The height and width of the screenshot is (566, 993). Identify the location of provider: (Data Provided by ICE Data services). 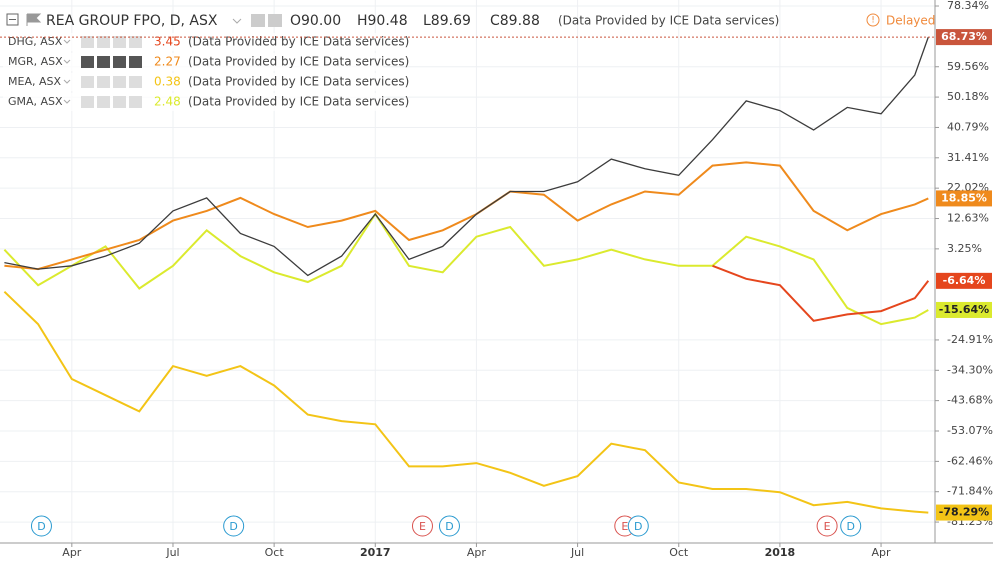
(668, 21).